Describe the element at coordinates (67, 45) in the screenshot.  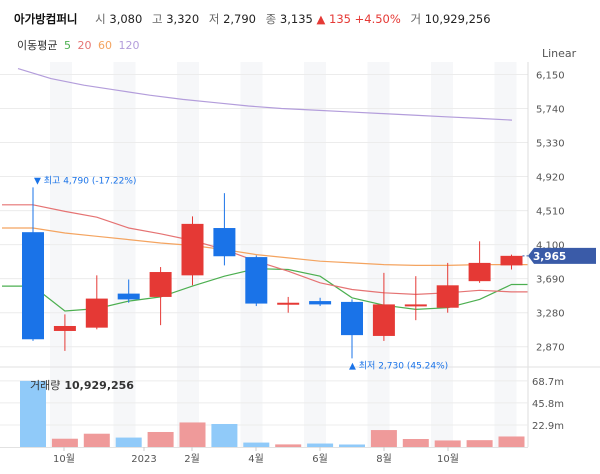
I see `ma5-legend: 5` at that location.